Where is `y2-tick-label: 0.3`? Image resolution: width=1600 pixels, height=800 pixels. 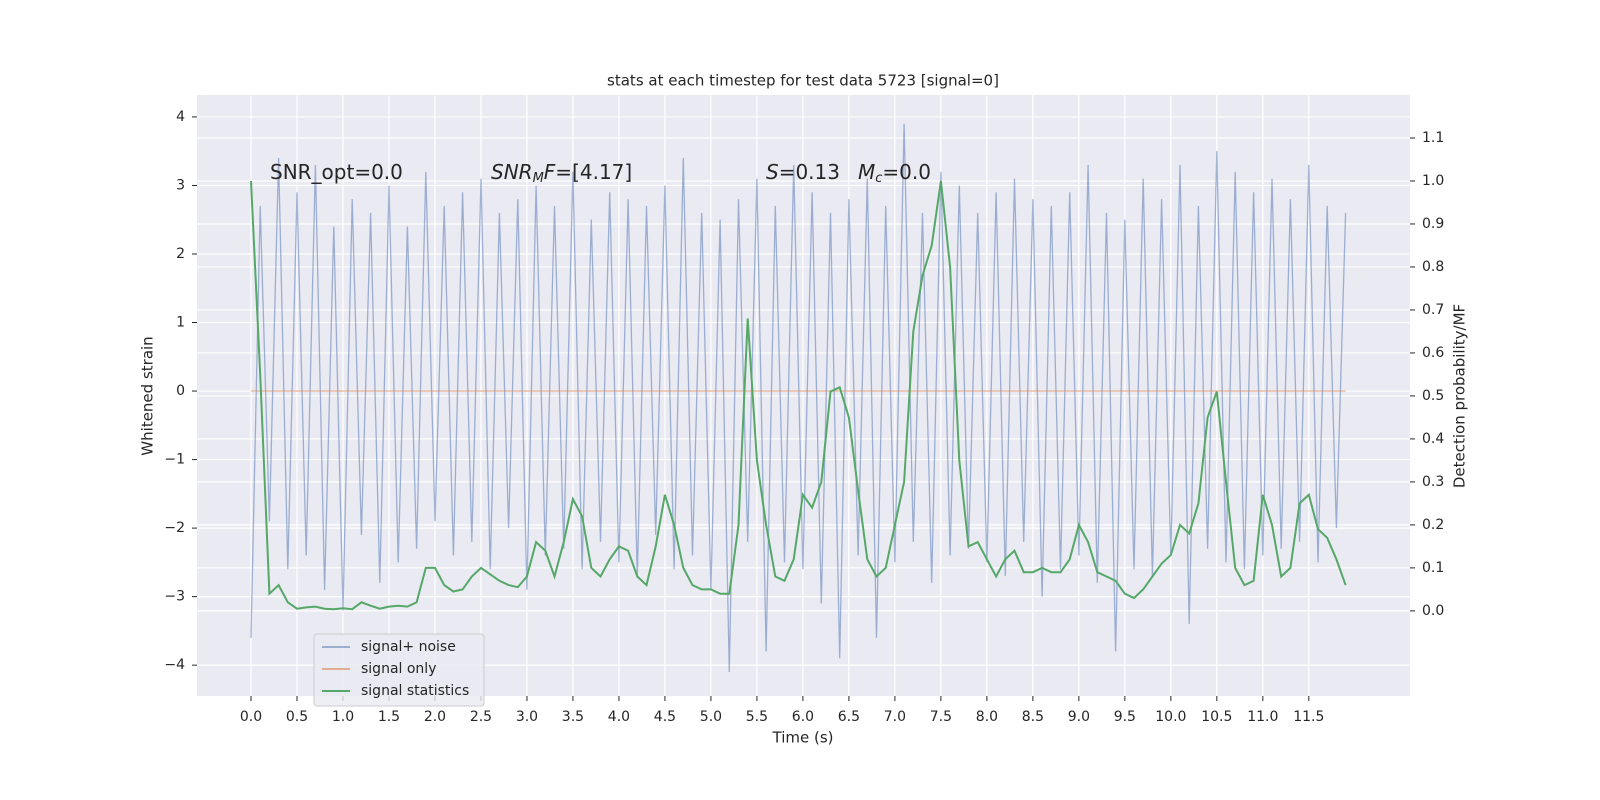 y2-tick-label: 0.3 is located at coordinates (1433, 482).